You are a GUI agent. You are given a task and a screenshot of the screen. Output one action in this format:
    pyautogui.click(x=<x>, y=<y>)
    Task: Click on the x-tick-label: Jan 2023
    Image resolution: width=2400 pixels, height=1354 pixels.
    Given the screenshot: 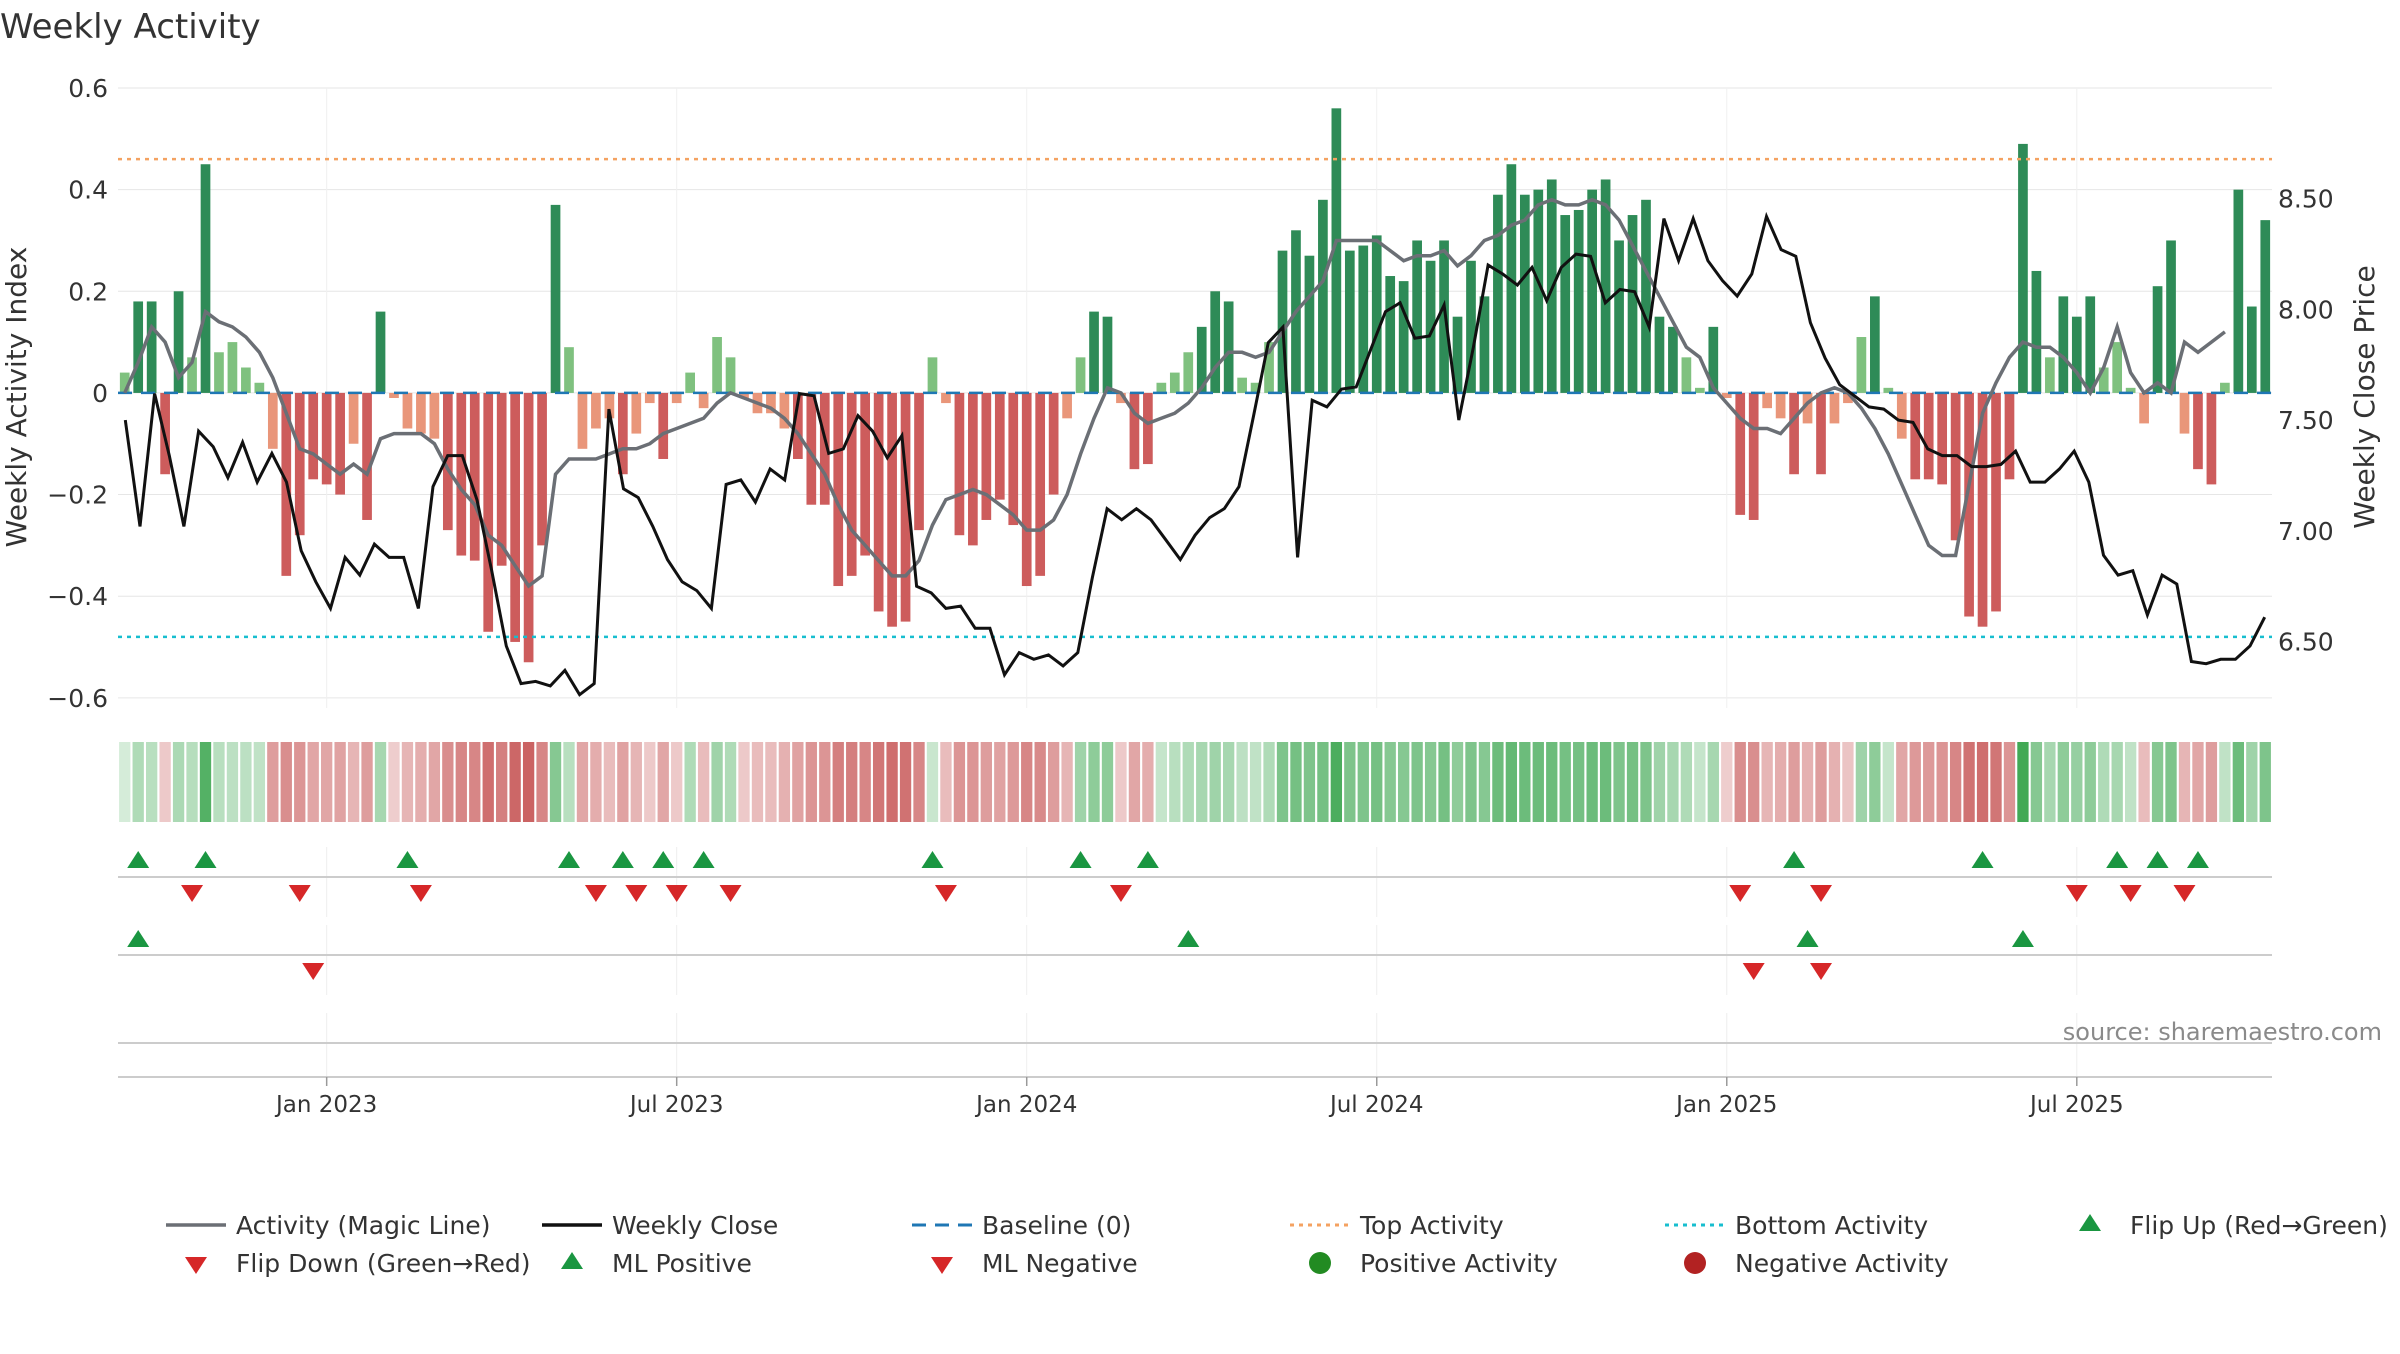 What is the action you would take?
    pyautogui.click(x=325, y=1105)
    